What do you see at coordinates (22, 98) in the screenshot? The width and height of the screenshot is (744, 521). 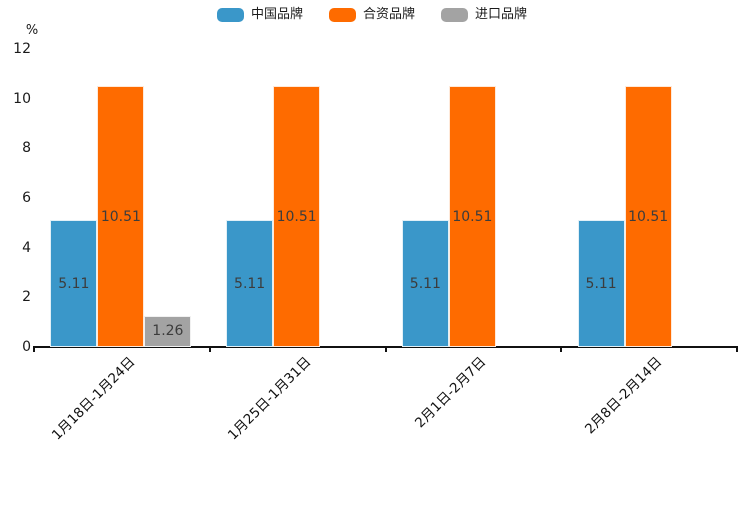 I see `y-tick-label: 10` at bounding box center [22, 98].